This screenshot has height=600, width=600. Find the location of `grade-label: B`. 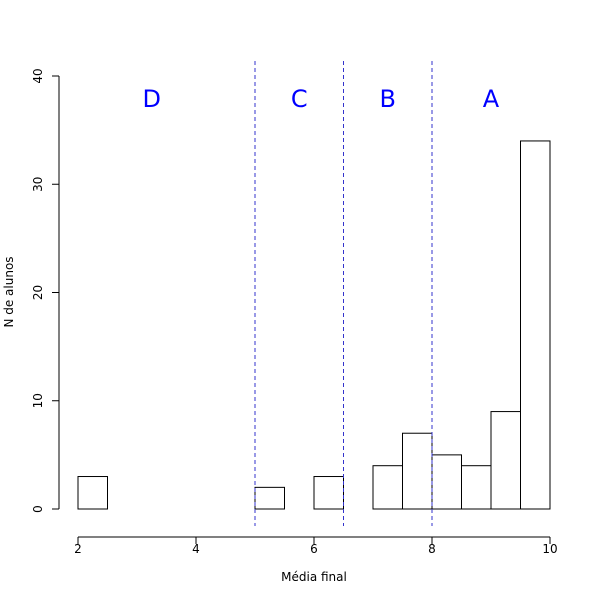

grade-label: B is located at coordinates (388, 99).